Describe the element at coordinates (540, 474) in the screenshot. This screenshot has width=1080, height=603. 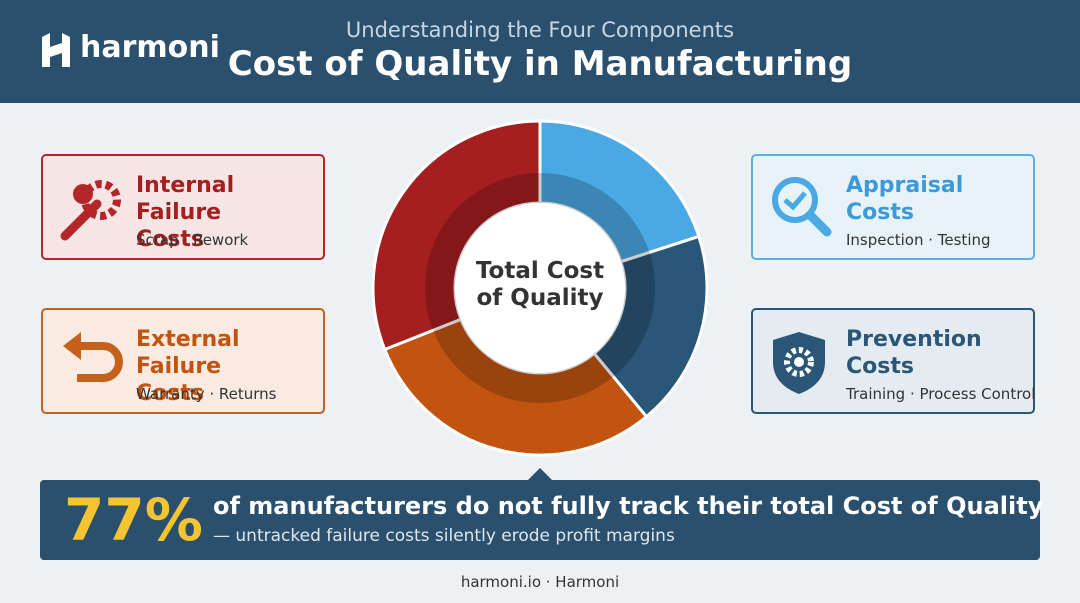
I see `banner-pointer` at that location.